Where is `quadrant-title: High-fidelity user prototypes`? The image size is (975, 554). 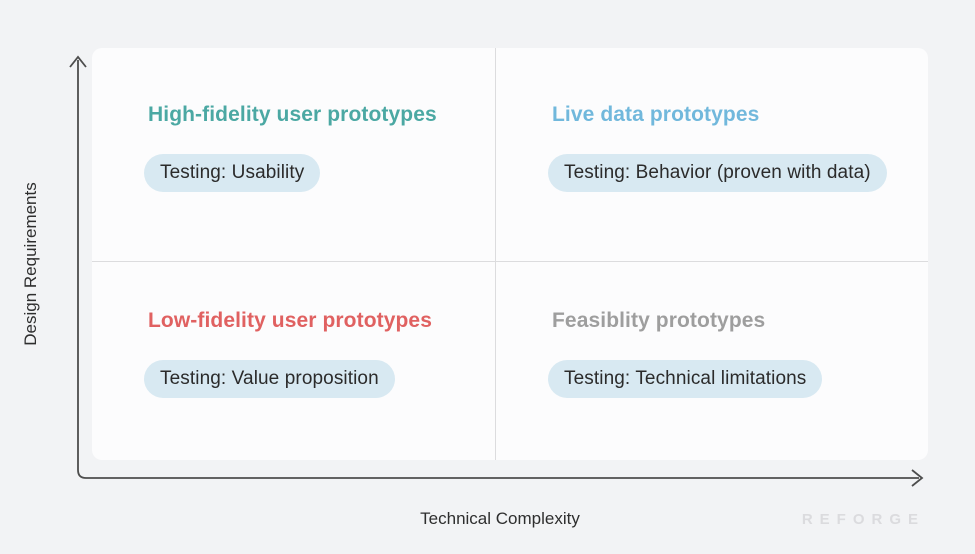
quadrant-title: High-fidelity user prototypes is located at coordinates (292, 114).